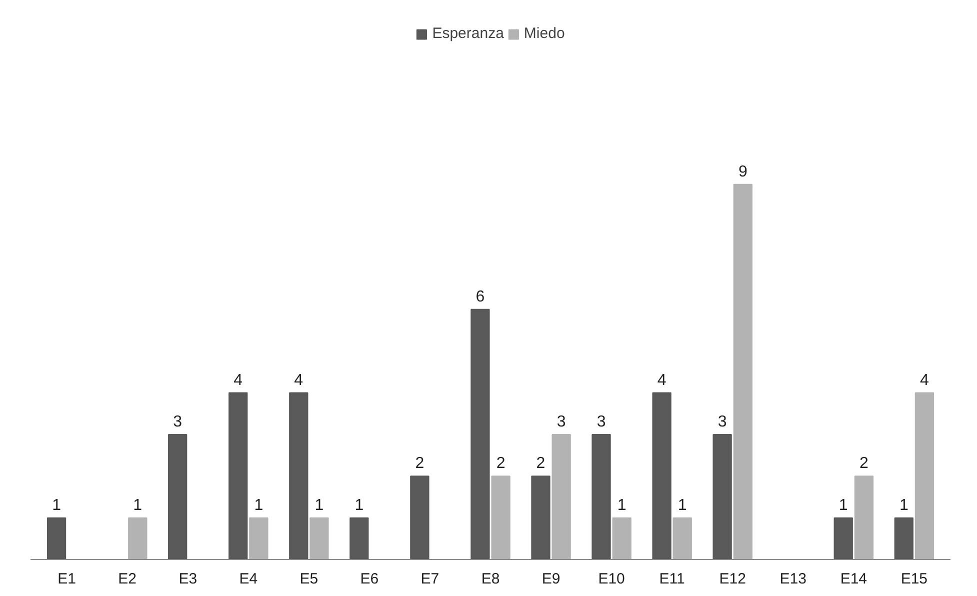 The width and height of the screenshot is (977, 596). What do you see at coordinates (854, 579) in the screenshot?
I see `x-tick-label: E14` at bounding box center [854, 579].